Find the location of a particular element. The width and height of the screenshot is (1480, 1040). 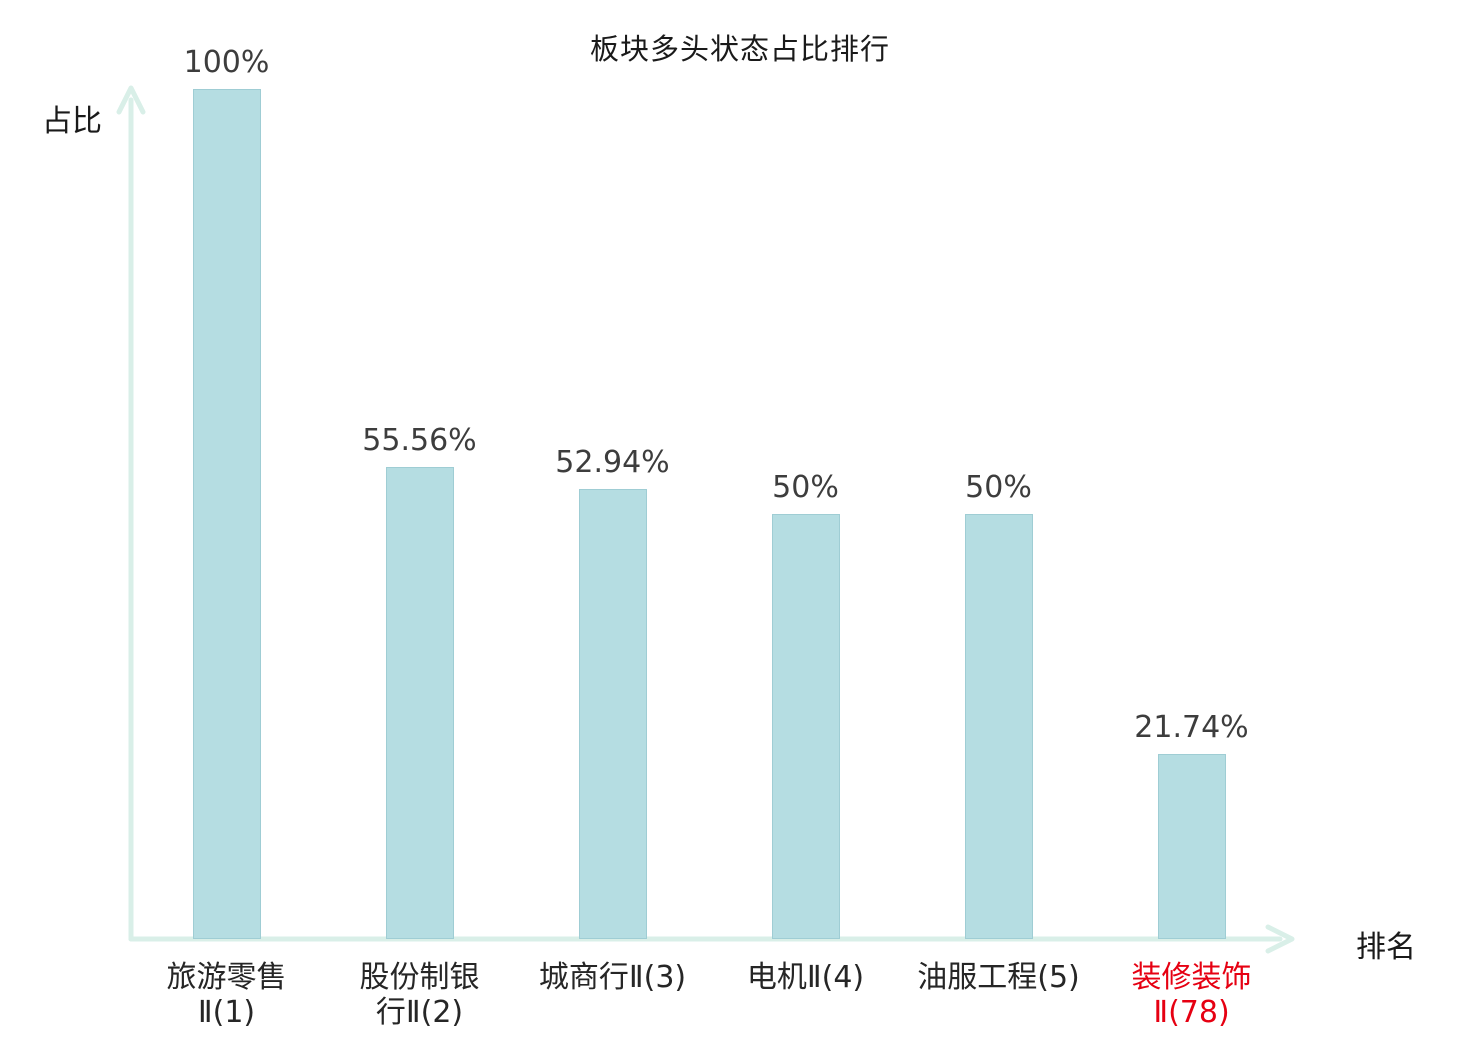

y-axis-label: 占比 is located at coordinates (72, 121).